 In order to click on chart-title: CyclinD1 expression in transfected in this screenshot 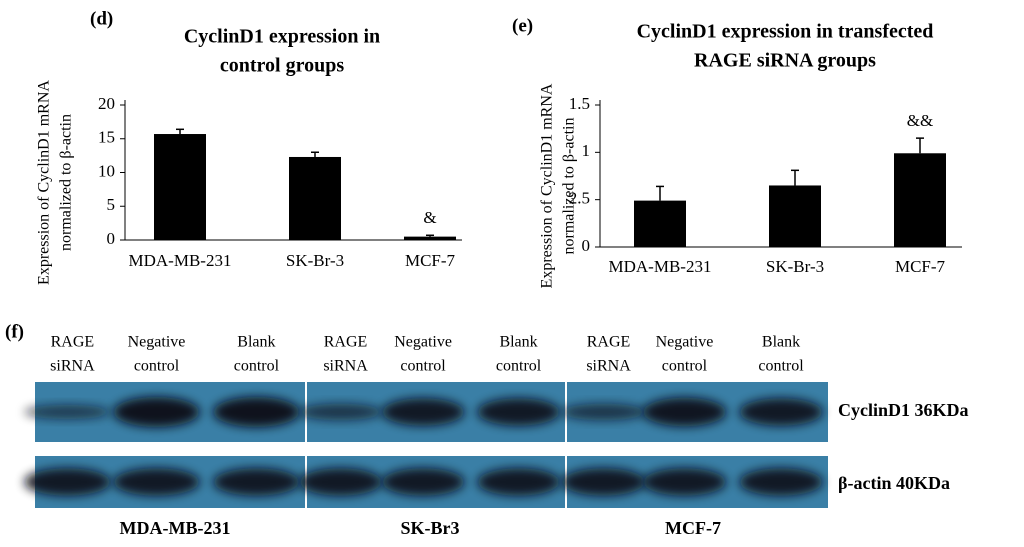, I will do `click(785, 32)`.